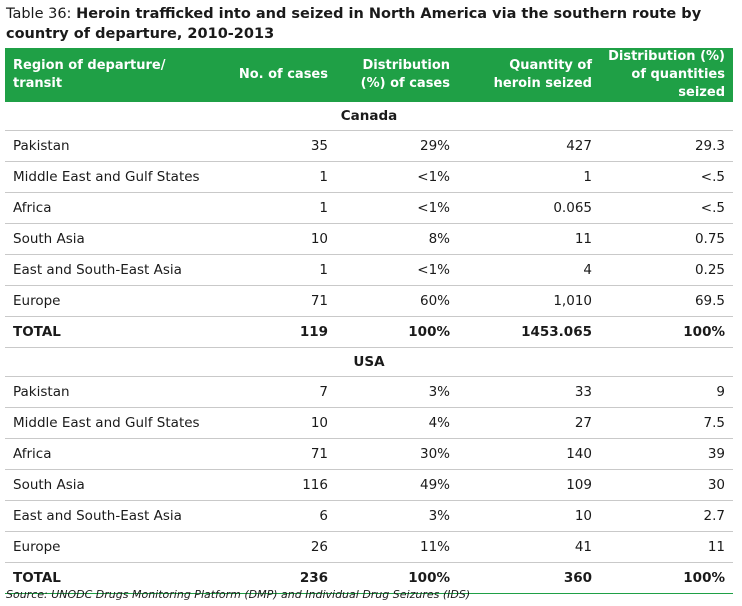  I want to click on cell-quantity: 10, so click(529, 516).